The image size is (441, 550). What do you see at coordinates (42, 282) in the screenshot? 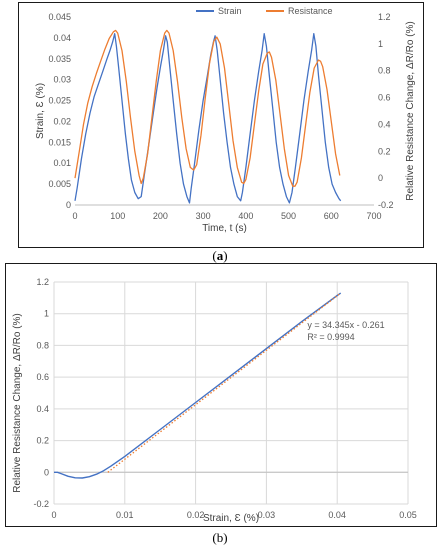
I see `y-tick-label: 1.2` at bounding box center [42, 282].